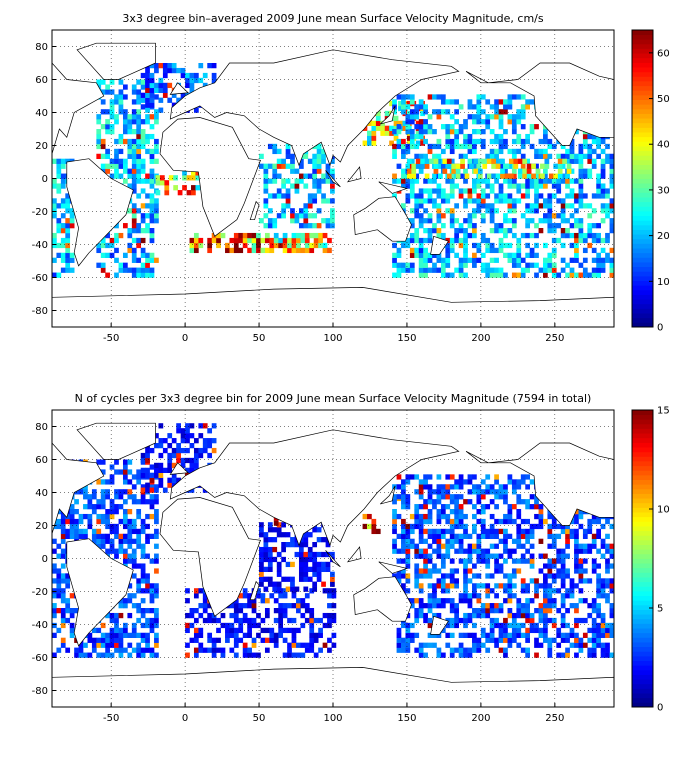 Image resolution: width=696 pixels, height=760 pixels. I want to click on colorbar-step, so click(642, 450).